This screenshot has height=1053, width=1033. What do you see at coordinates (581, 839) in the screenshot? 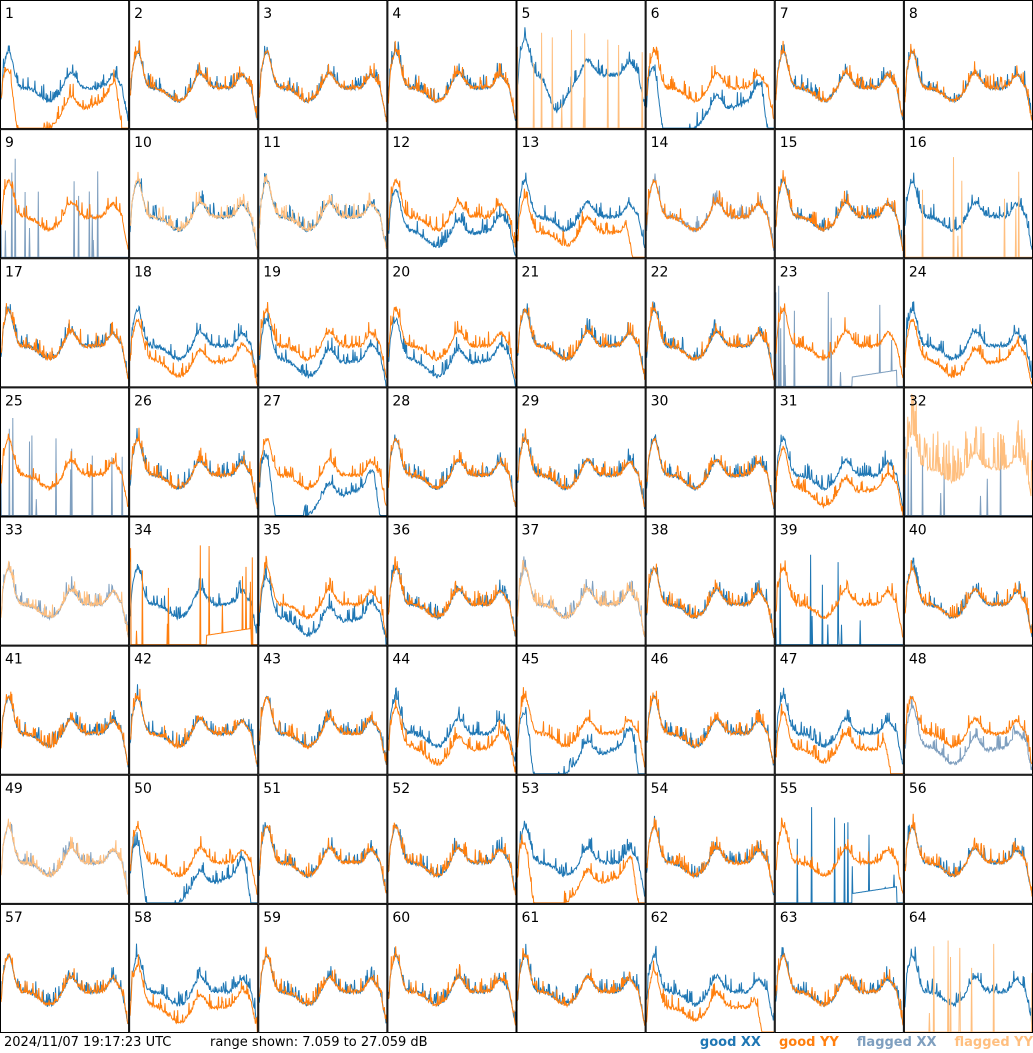
I see `panel-53: 53` at bounding box center [581, 839].